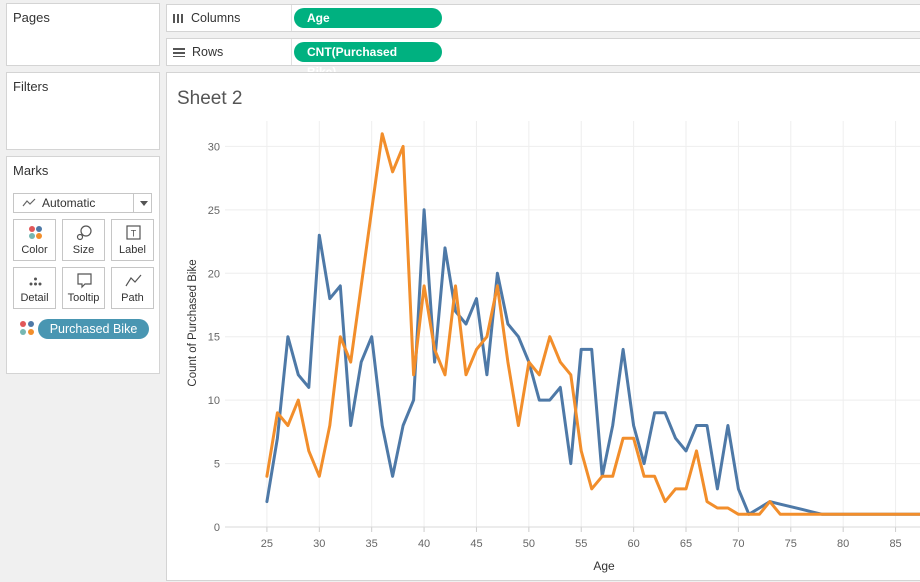 The width and height of the screenshot is (920, 582). I want to click on x-tick-label: 70, so click(738, 544).